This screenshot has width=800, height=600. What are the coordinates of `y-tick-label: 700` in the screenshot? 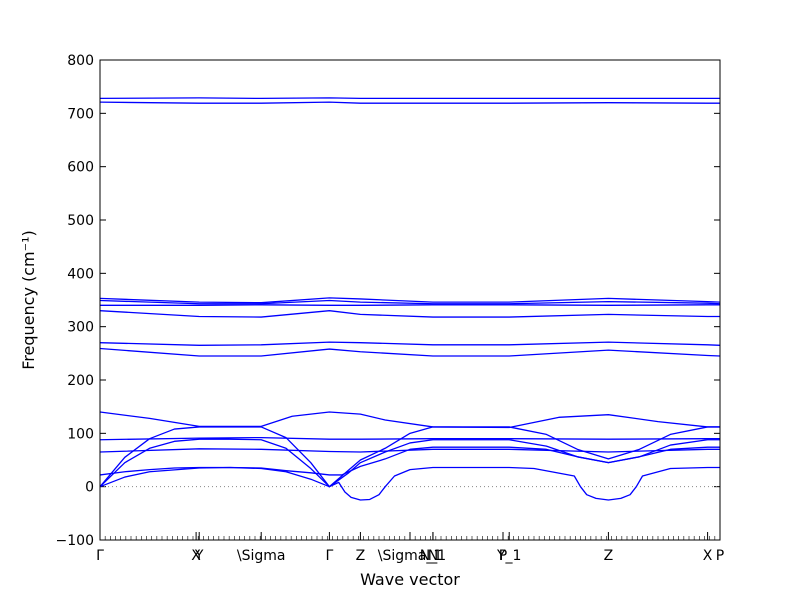 It's located at (80, 114).